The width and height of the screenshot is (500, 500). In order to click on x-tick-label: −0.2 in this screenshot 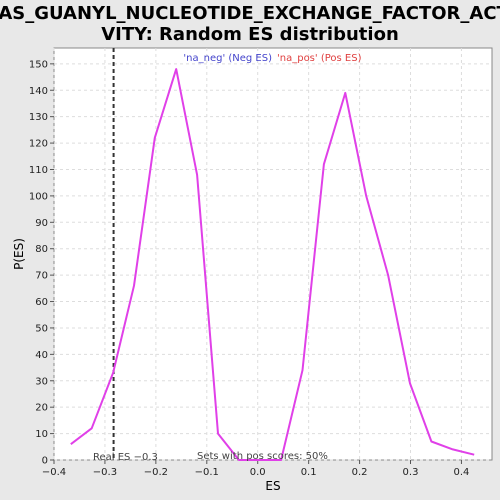, I will do `click(156, 472)`.